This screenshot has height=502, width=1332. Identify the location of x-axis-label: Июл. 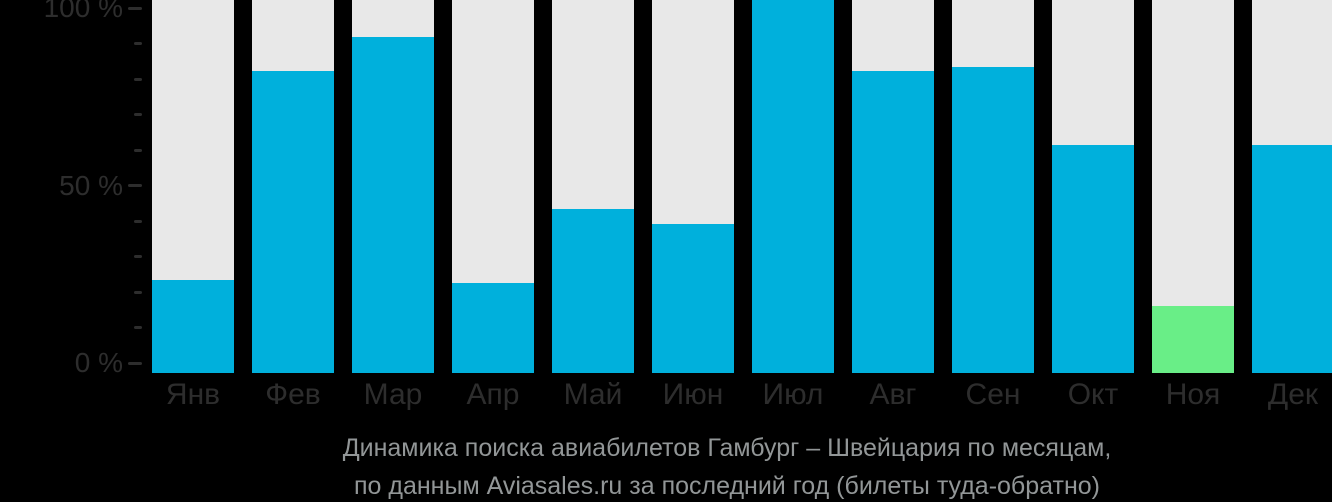
(793, 394).